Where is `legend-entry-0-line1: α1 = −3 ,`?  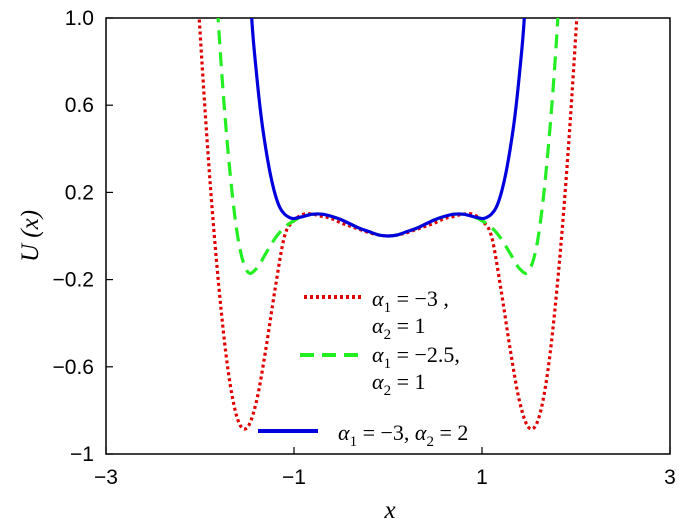 legend-entry-0-line1: α1 = −3 , is located at coordinates (410, 301).